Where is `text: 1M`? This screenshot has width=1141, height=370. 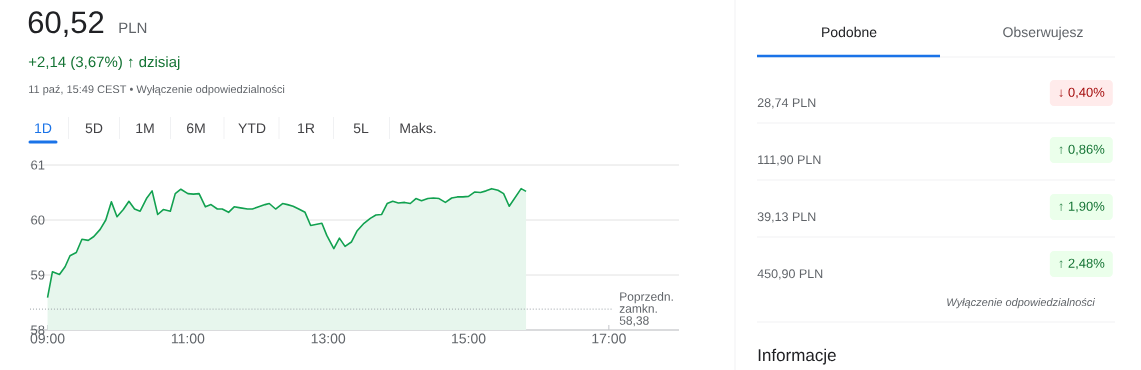
text: 1M is located at coordinates (145, 128).